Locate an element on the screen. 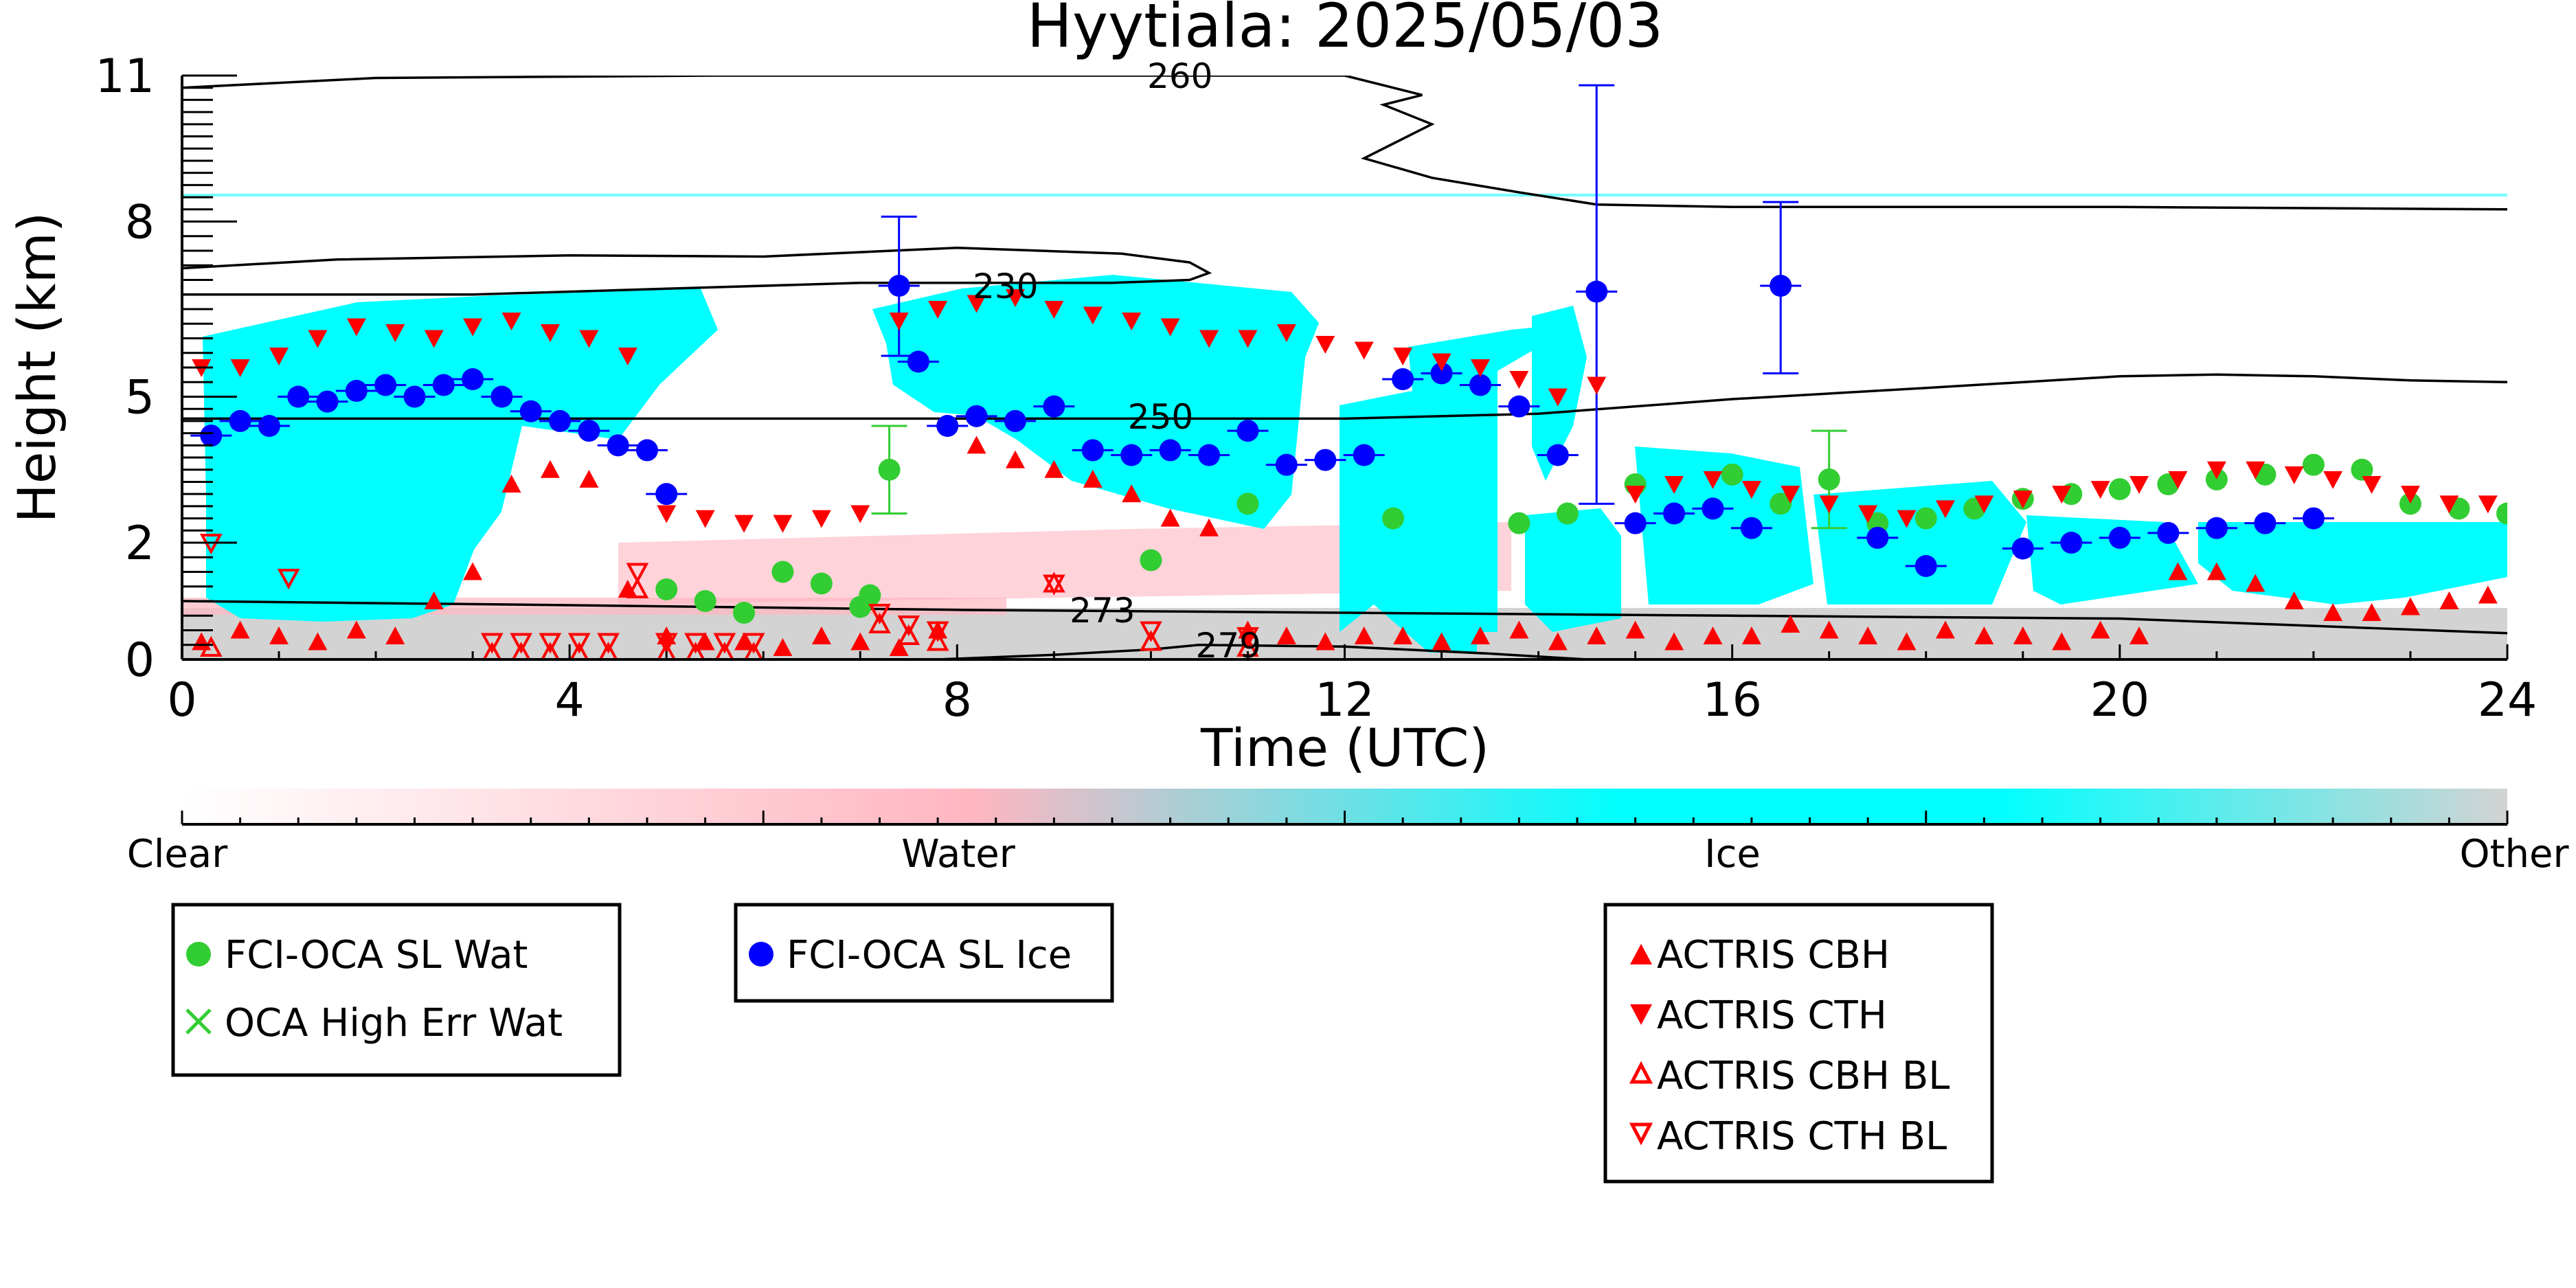  x-tick-label: 0 is located at coordinates (181, 700).